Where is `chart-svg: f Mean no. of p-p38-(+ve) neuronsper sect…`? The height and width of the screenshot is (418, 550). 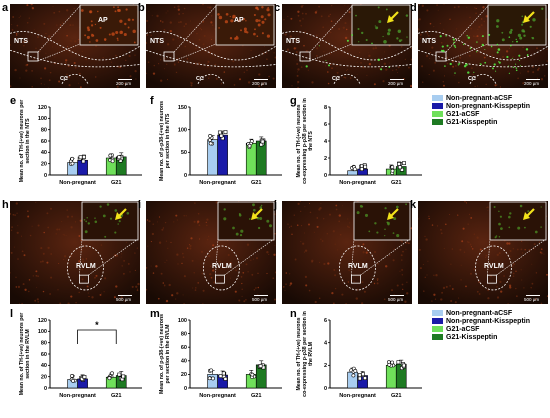
chart-svg: f Mean no. of p-p38-(+ve) neuronsper sect… is located at coordinates (216, 140).